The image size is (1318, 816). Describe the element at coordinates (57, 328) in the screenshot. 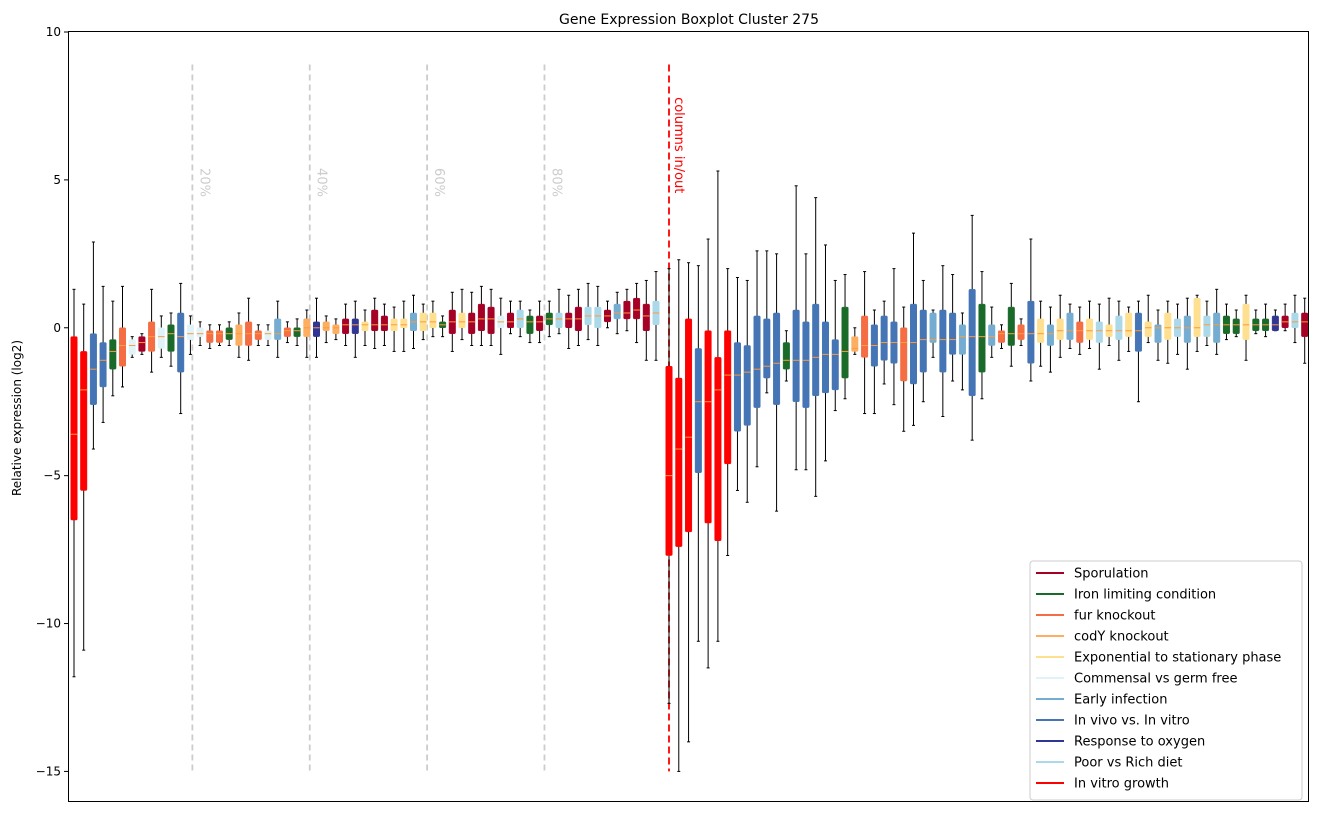

I see `y-tick-label: 0` at that location.